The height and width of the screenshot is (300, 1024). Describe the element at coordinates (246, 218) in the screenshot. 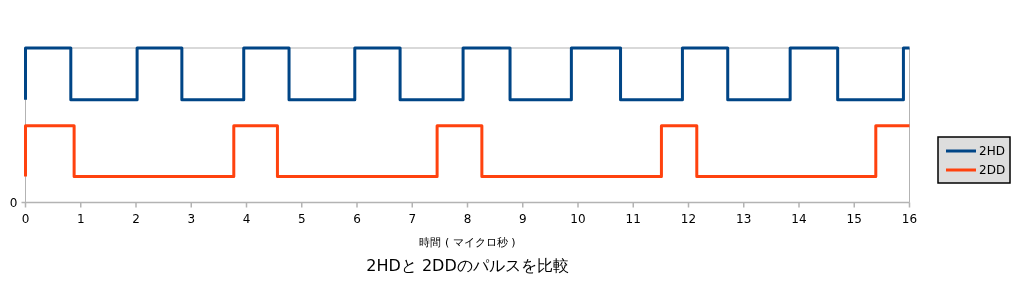

I see `x-tick-label: 4` at that location.